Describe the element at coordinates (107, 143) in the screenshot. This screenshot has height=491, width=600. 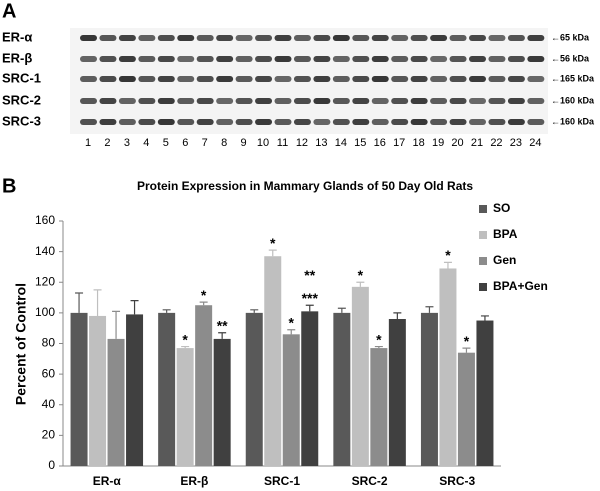
I see `lane-label: 2` at that location.